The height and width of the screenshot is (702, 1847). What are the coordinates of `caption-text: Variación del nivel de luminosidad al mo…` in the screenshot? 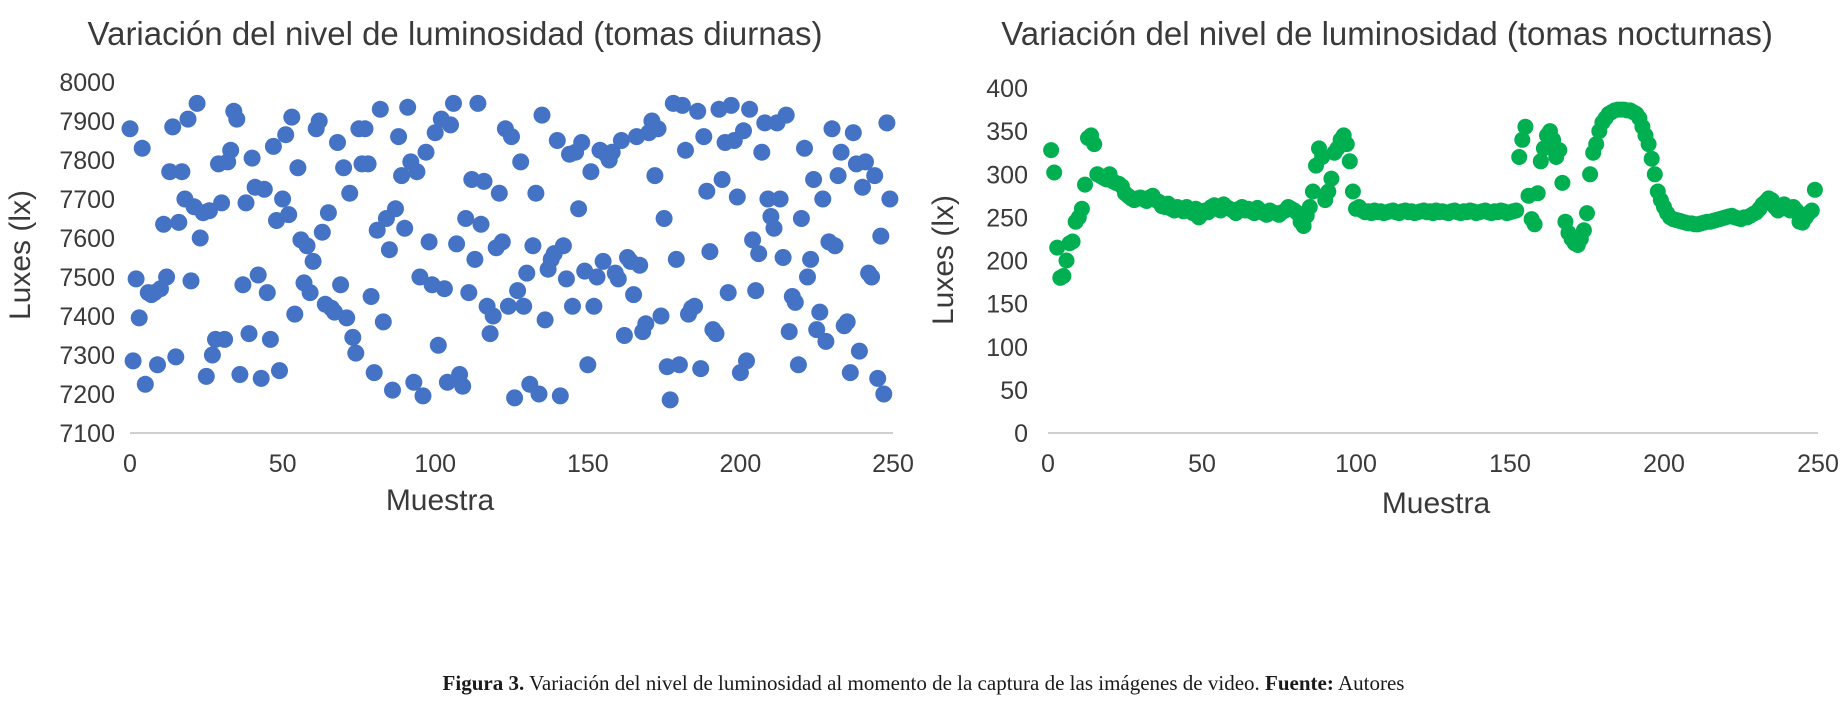 It's located at (895, 683).